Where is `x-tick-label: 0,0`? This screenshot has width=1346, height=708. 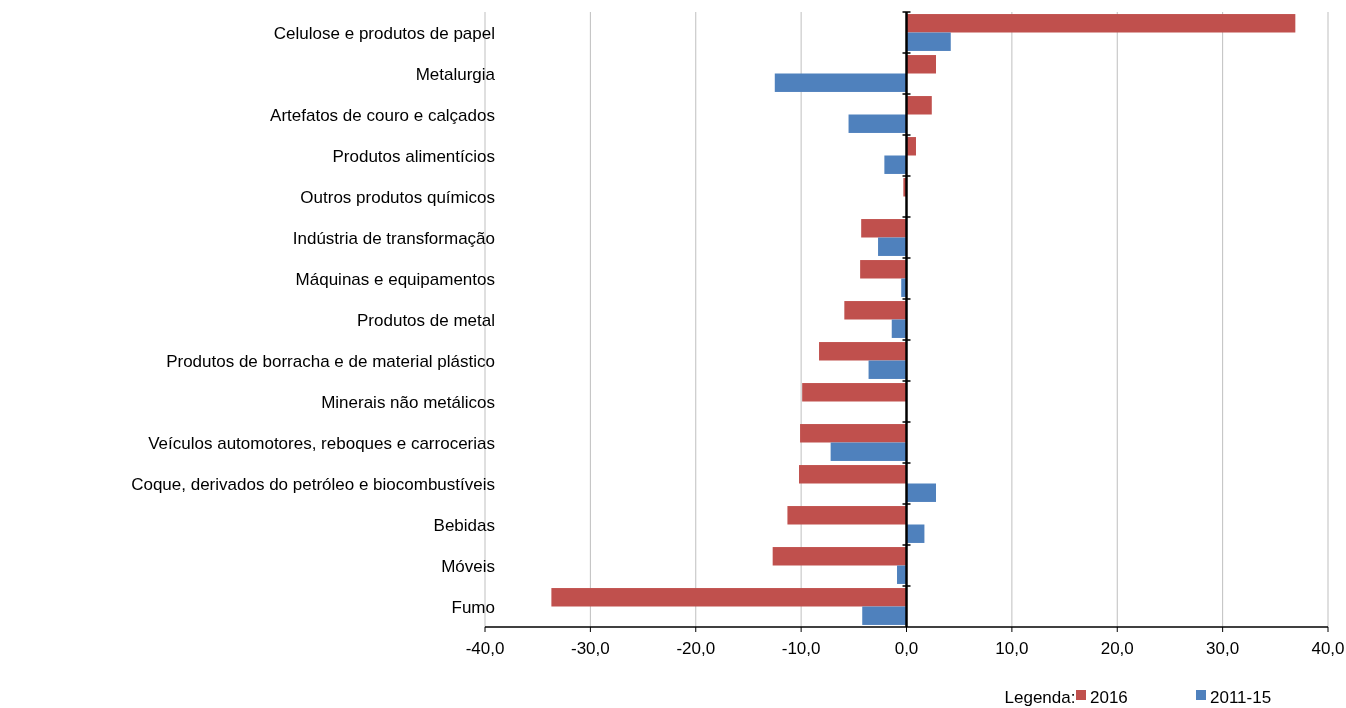 x-tick-label: 0,0 is located at coordinates (906, 648).